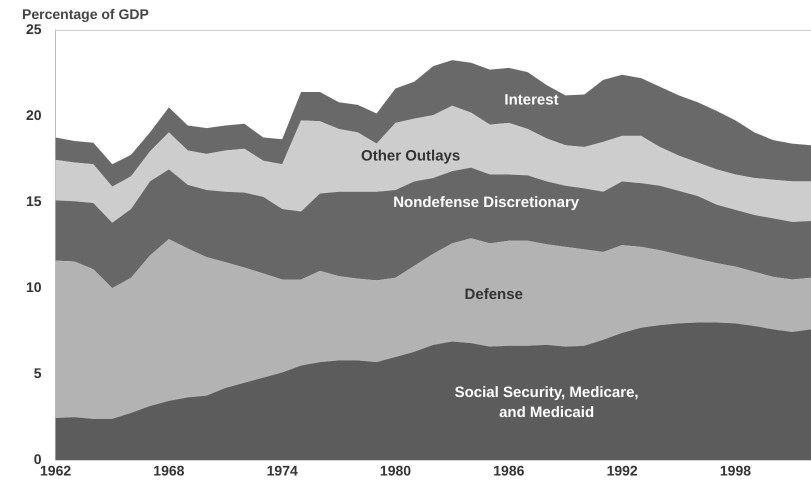  I want to click on series-label: Interest, so click(531, 100).